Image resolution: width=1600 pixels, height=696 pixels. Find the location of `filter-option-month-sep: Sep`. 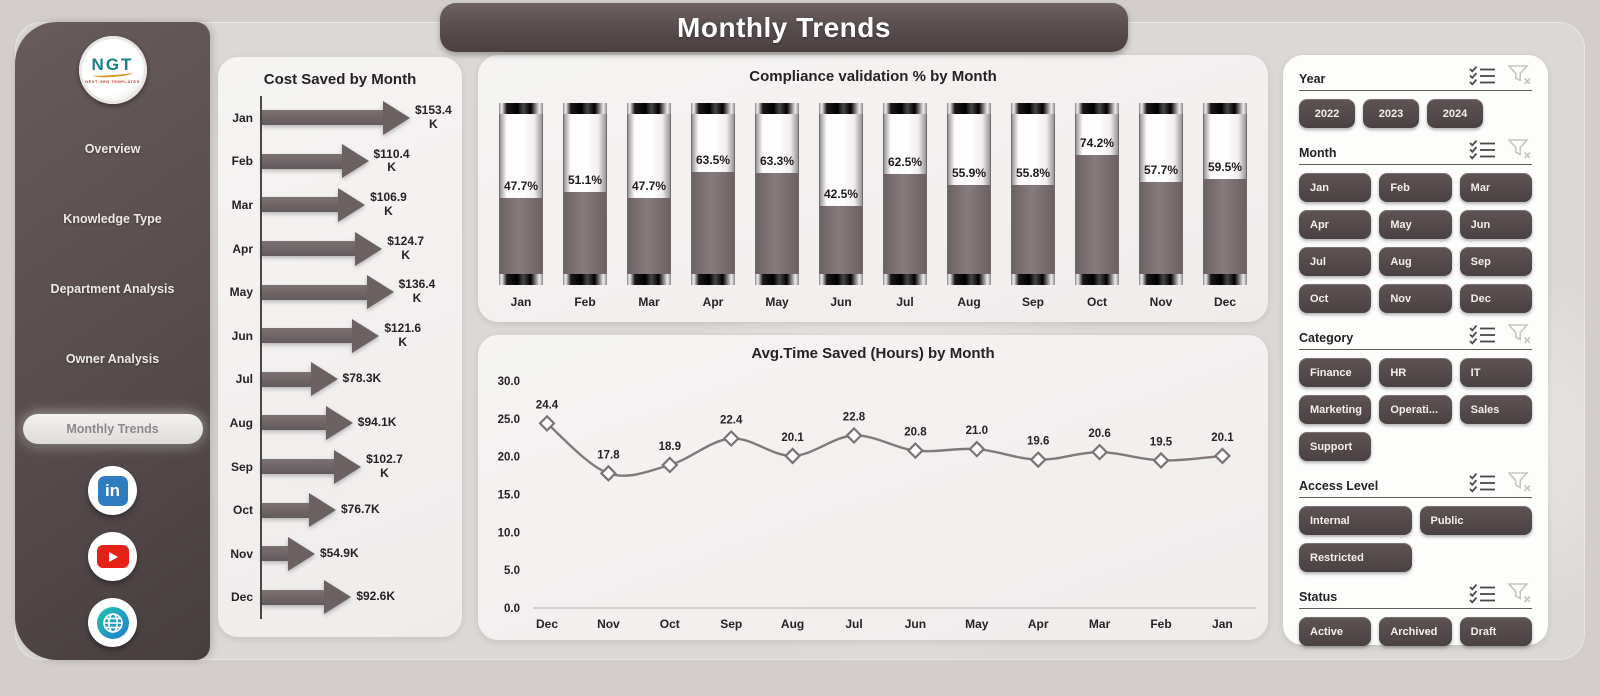

filter-option-month-sep: Sep is located at coordinates (1495, 261).